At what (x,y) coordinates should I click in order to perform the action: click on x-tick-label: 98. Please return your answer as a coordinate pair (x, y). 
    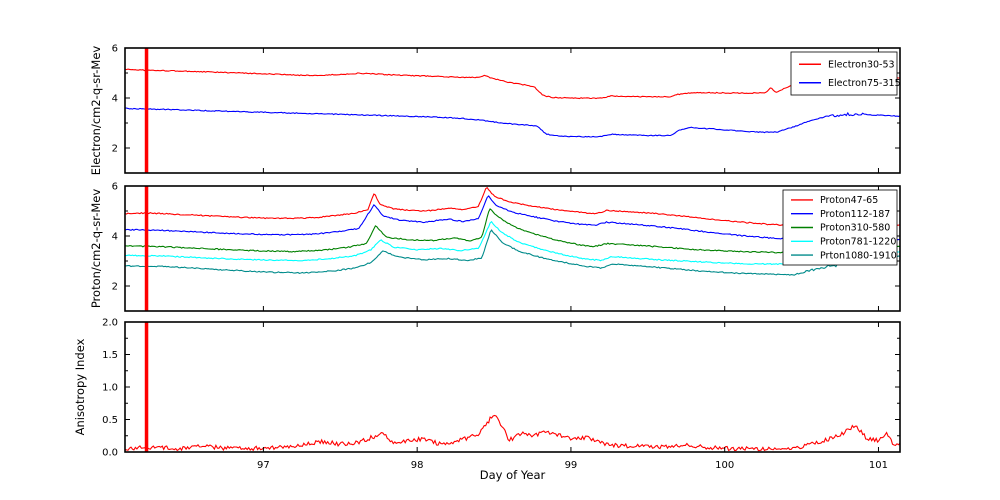
    Looking at the image, I should click on (417, 465).